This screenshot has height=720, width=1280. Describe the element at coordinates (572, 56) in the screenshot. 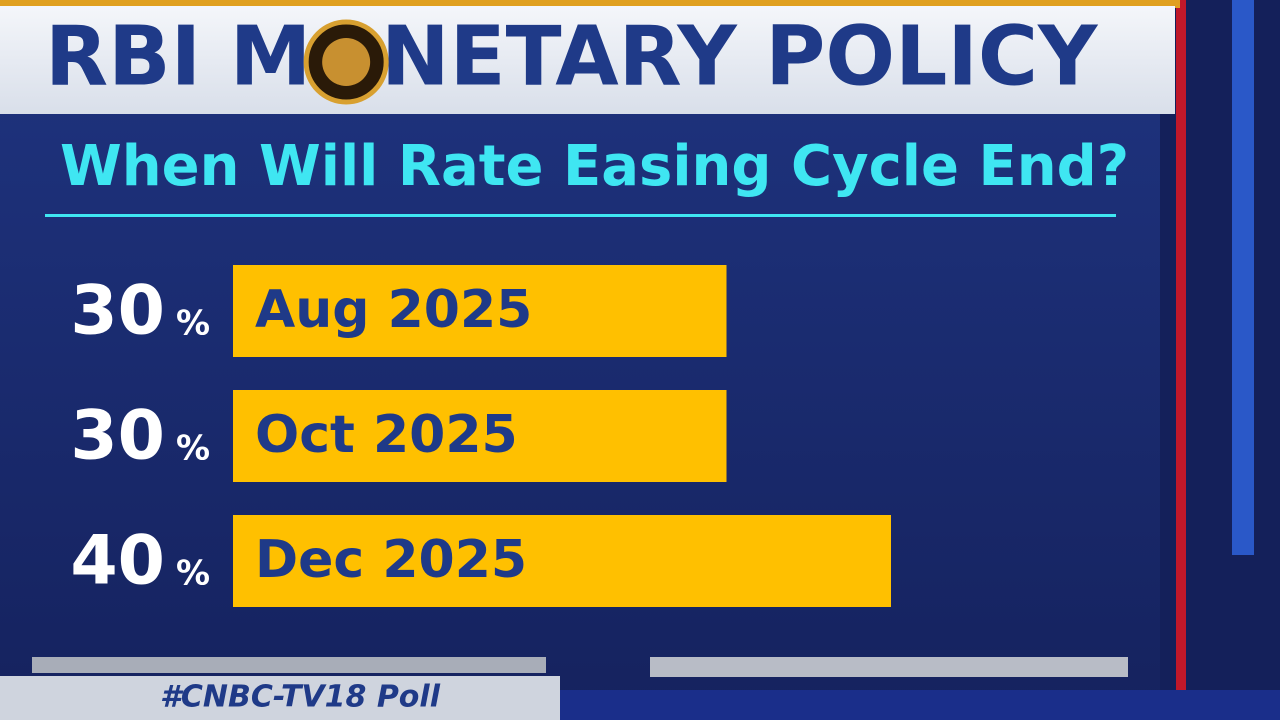

I see `chart-title: RBI MONETARY POLICY` at that location.